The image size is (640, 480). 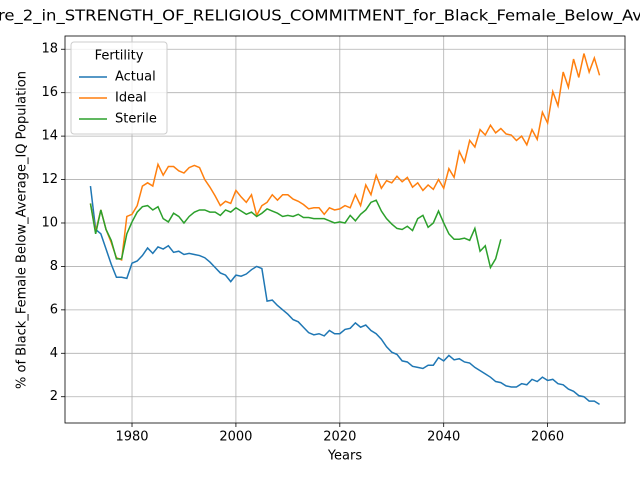 I want to click on x-tick-label: 2040, so click(x=443, y=437).